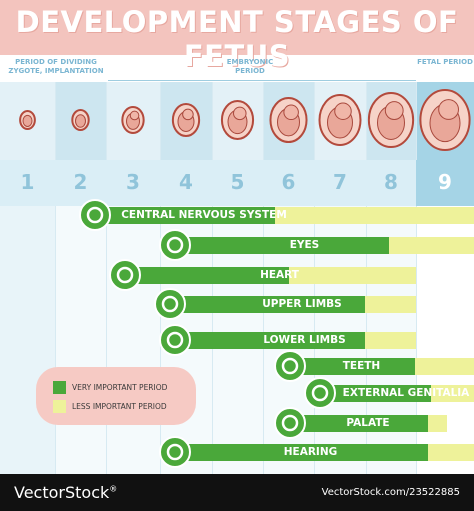  Describe the element at coordinates (304, 245) in the screenshot. I see `bar-label: EYES` at that location.